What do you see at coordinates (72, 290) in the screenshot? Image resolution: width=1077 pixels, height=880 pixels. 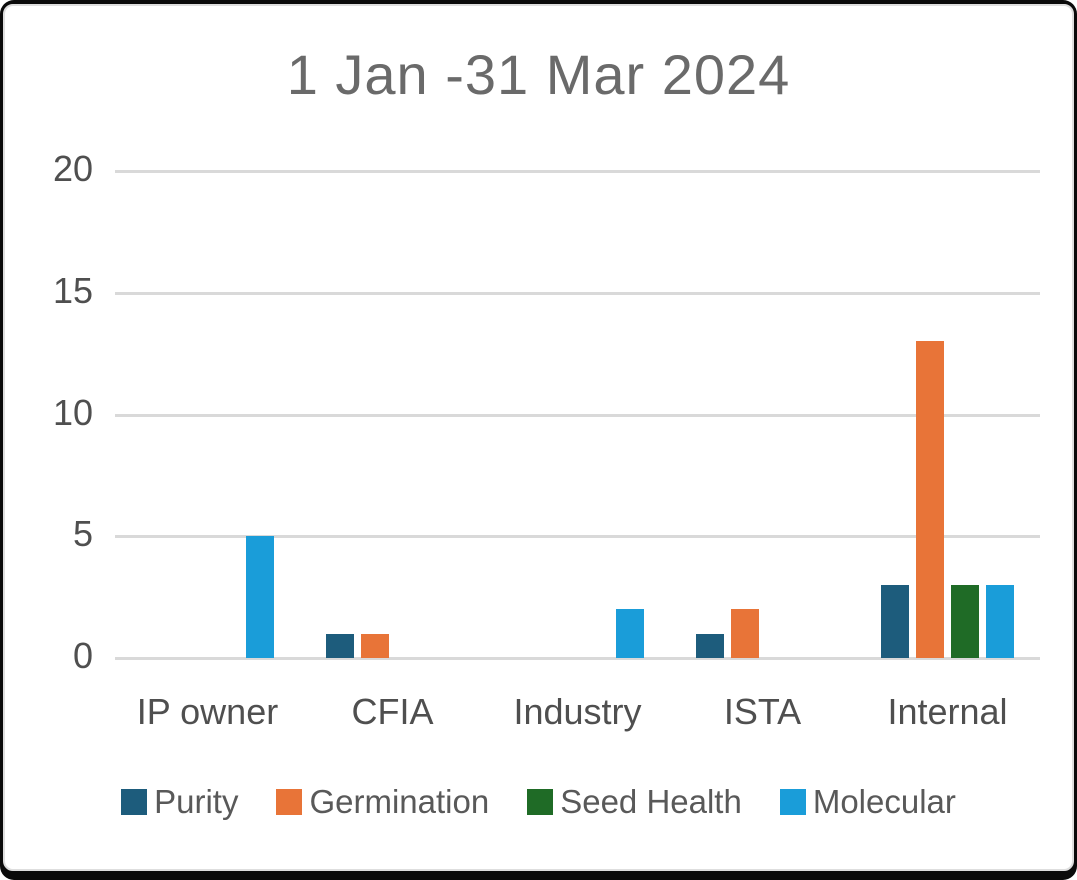 I see `y-tick-label-15: 15` at bounding box center [72, 290].